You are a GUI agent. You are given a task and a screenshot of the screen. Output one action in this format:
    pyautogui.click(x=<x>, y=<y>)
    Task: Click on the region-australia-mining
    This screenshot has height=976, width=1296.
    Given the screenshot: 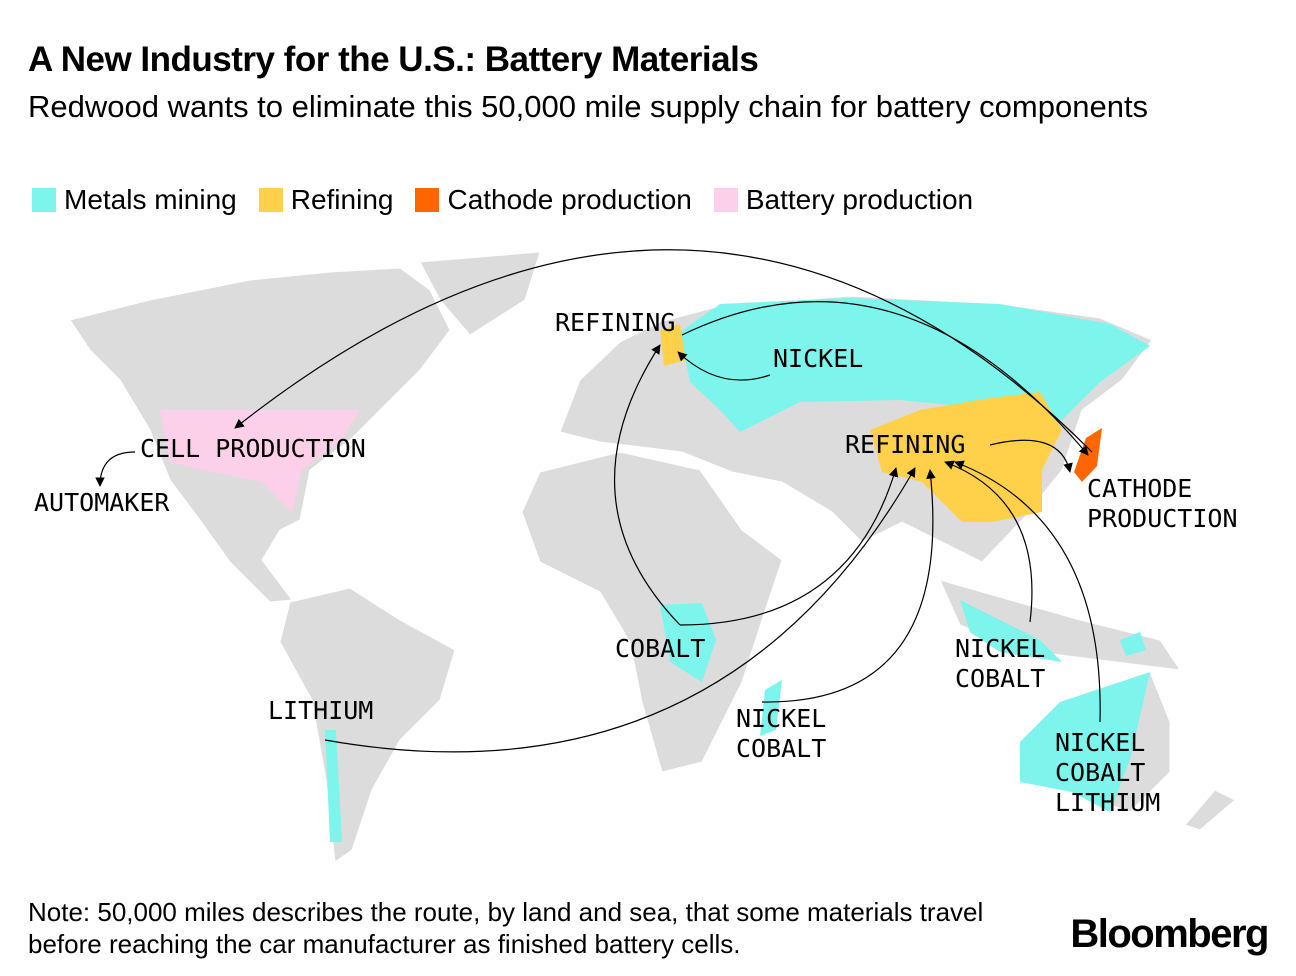 What is the action you would take?
    pyautogui.click(x=1085, y=742)
    